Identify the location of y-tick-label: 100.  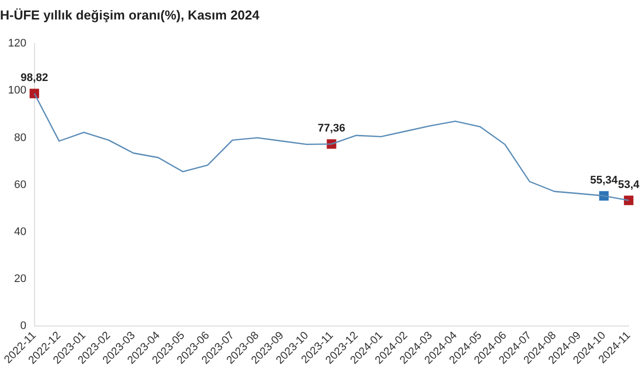
(17, 90).